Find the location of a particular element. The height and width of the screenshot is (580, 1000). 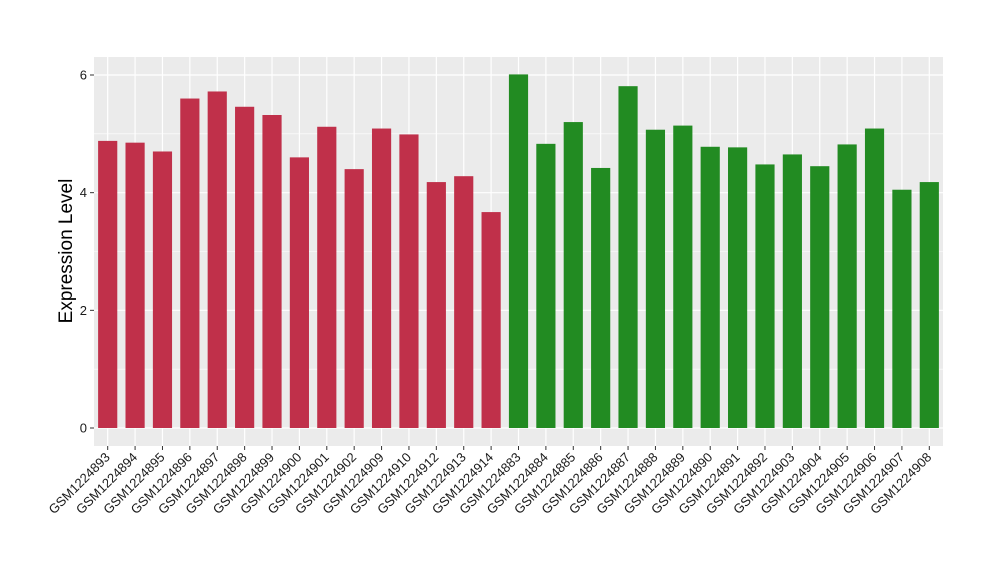

bar-GSM1224885 is located at coordinates (573, 275).